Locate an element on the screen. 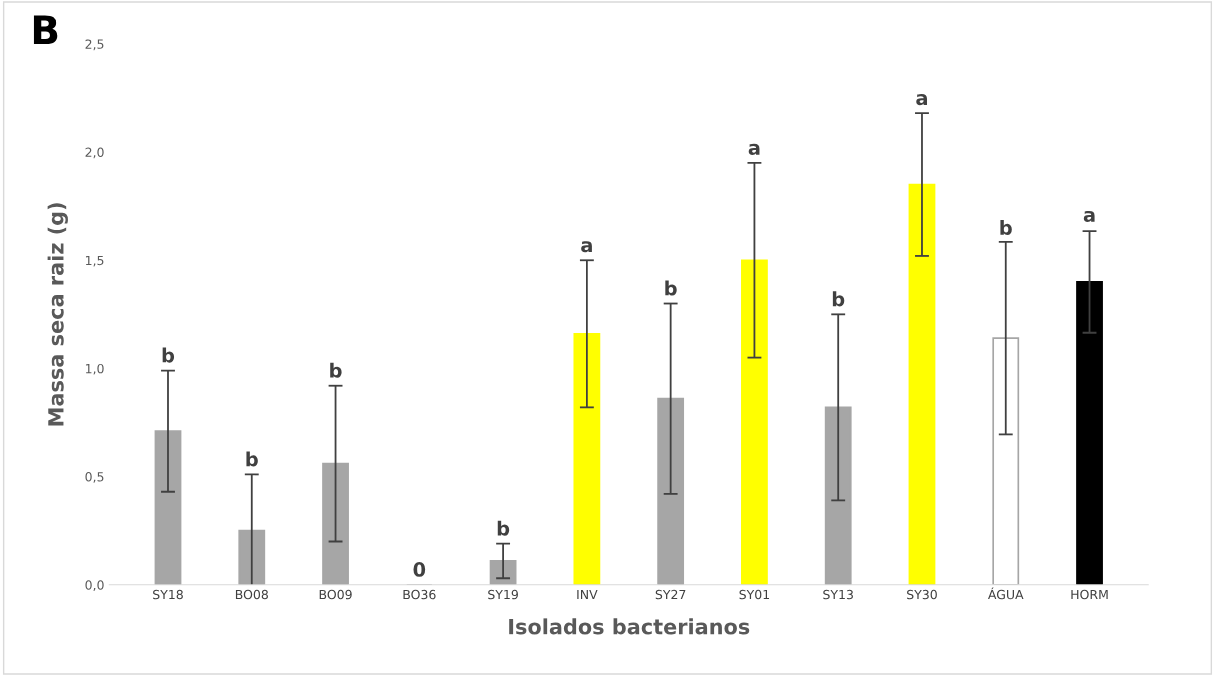 The height and width of the screenshot is (676, 1215). y-tick-label: 0,5 is located at coordinates (94, 477).